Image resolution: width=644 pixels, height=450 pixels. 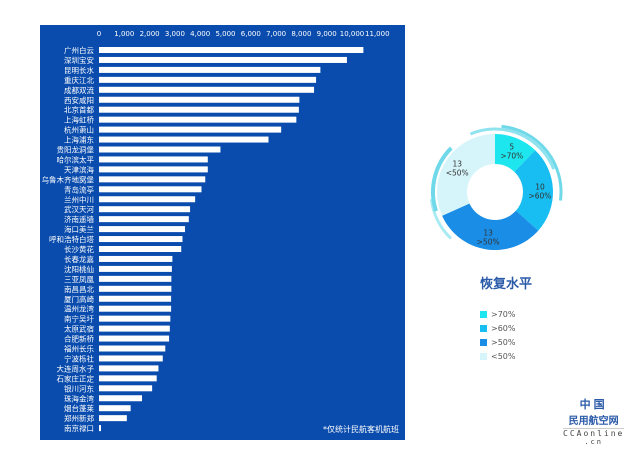 I want to click on y-tick-label: 贵阳龙洞堡, so click(x=76, y=150).